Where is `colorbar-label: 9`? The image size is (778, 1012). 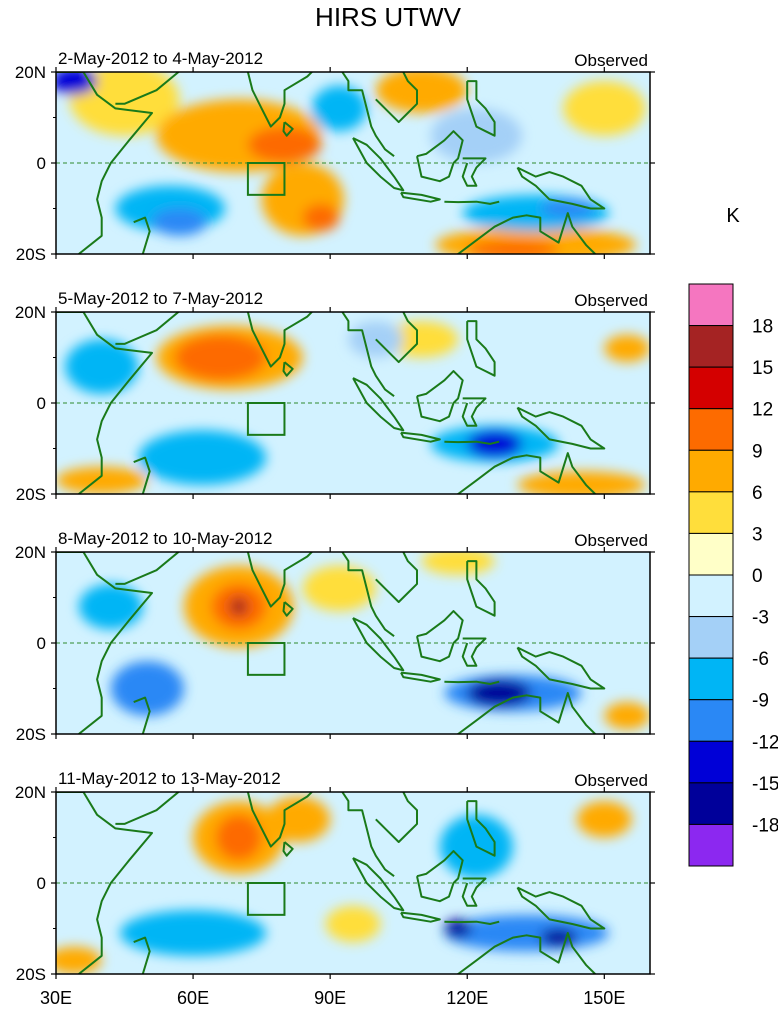
colorbar-label: 9 is located at coordinates (757, 451).